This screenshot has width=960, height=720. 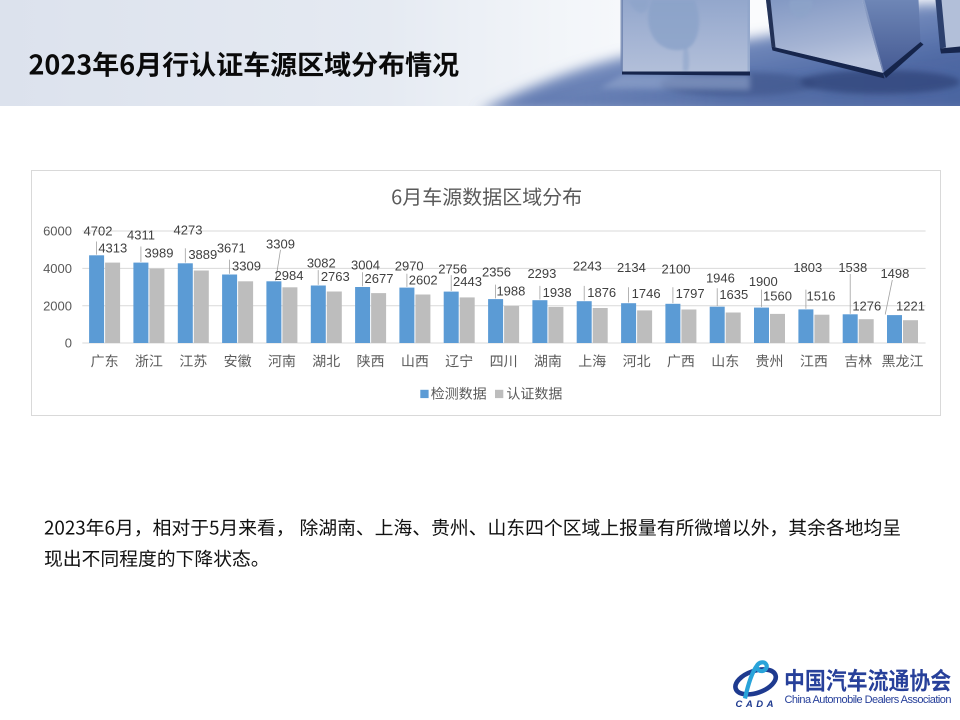 I want to click on svg-text: 2602, so click(x=423, y=280).